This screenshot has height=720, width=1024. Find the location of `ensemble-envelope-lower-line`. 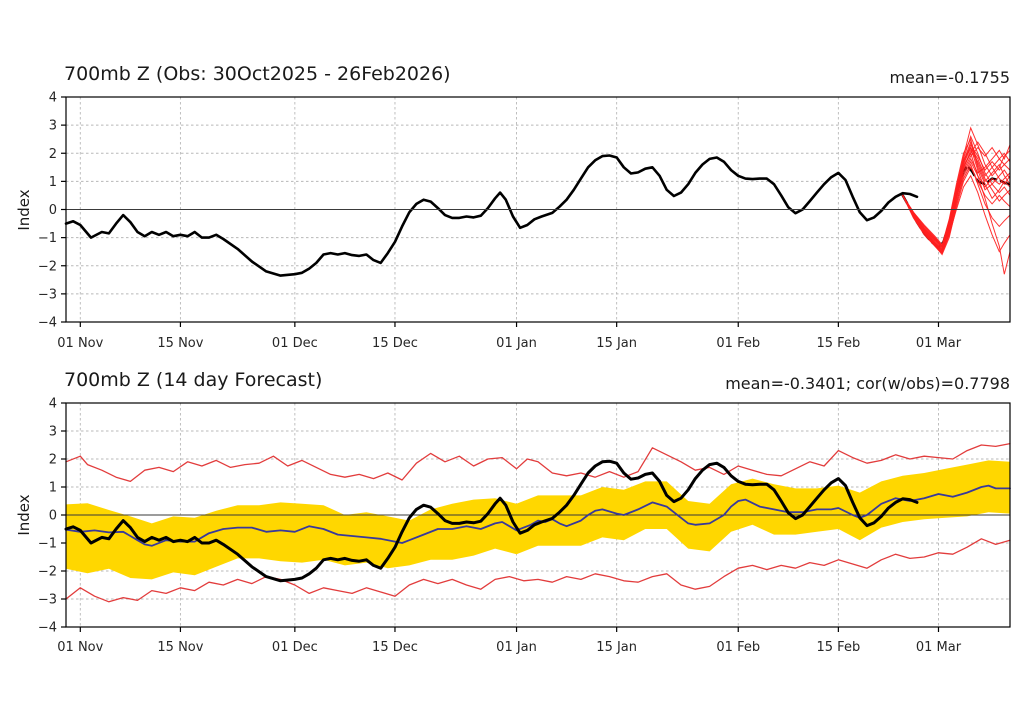

ensemble-envelope-lower-line is located at coordinates (538, 570).